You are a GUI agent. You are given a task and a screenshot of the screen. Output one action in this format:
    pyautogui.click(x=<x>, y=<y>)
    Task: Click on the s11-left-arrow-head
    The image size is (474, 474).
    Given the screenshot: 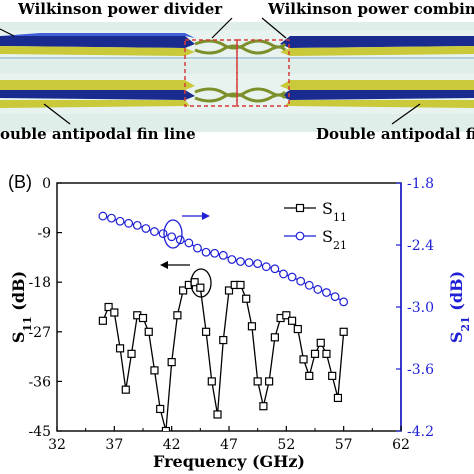 What is the action you would take?
    pyautogui.click(x=164, y=265)
    